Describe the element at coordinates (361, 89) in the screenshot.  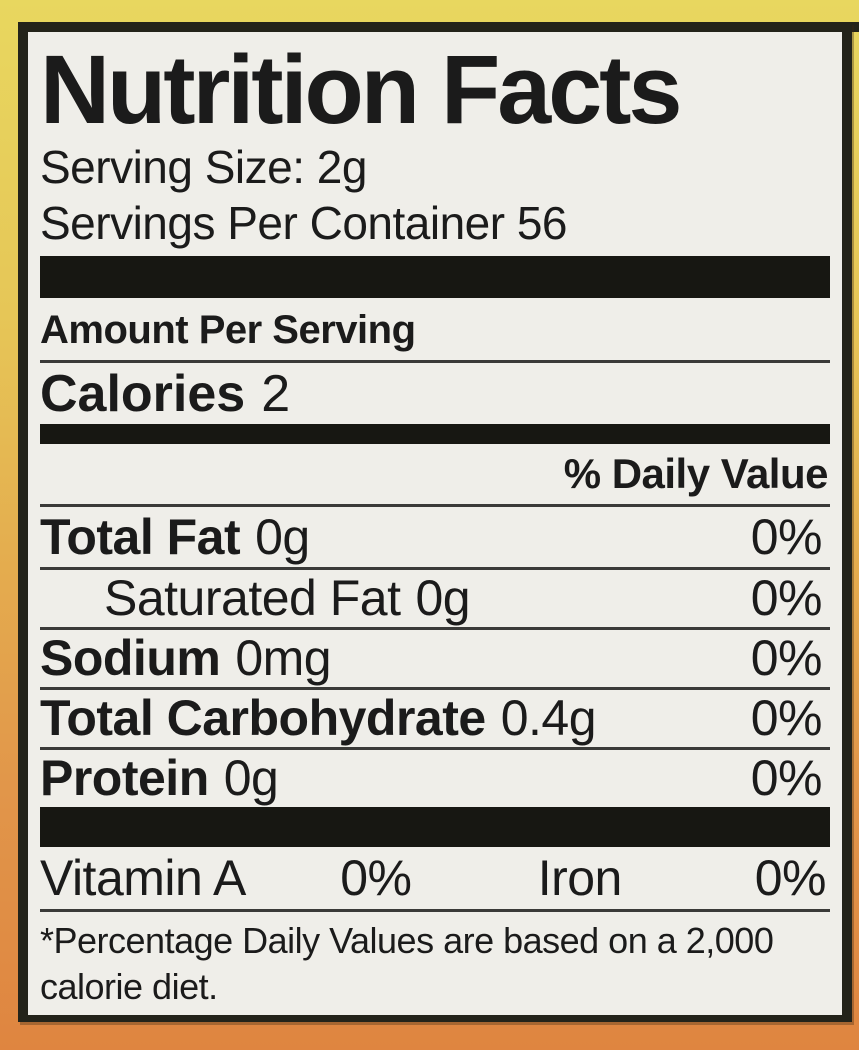
I see `nutrition-facts-title: Nutrition Facts` at that location.